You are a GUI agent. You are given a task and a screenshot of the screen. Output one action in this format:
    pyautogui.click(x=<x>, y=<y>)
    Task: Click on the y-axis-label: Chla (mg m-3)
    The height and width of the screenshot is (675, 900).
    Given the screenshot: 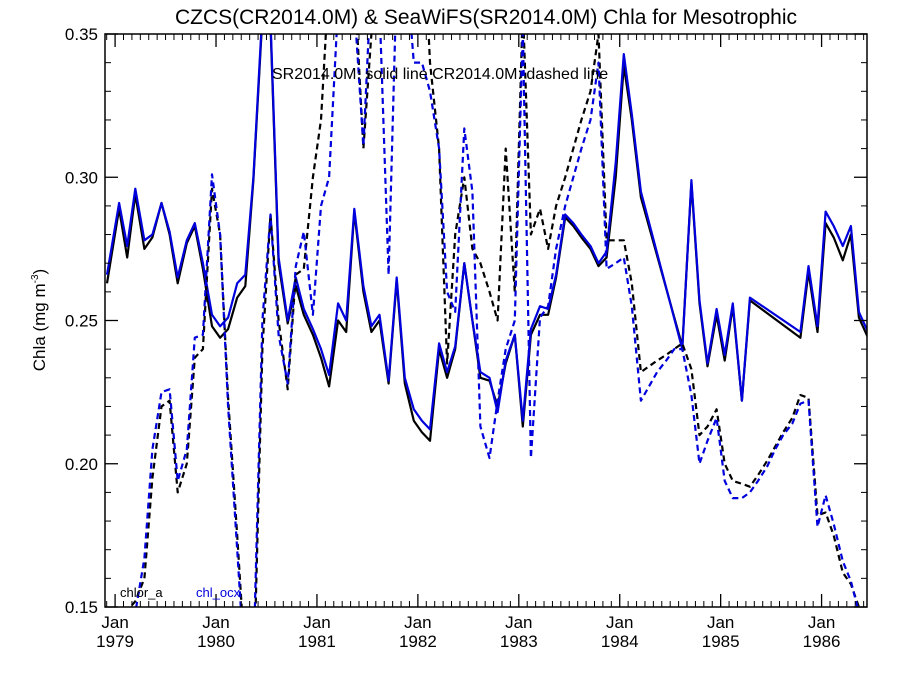 What is the action you would take?
    pyautogui.click(x=39, y=320)
    